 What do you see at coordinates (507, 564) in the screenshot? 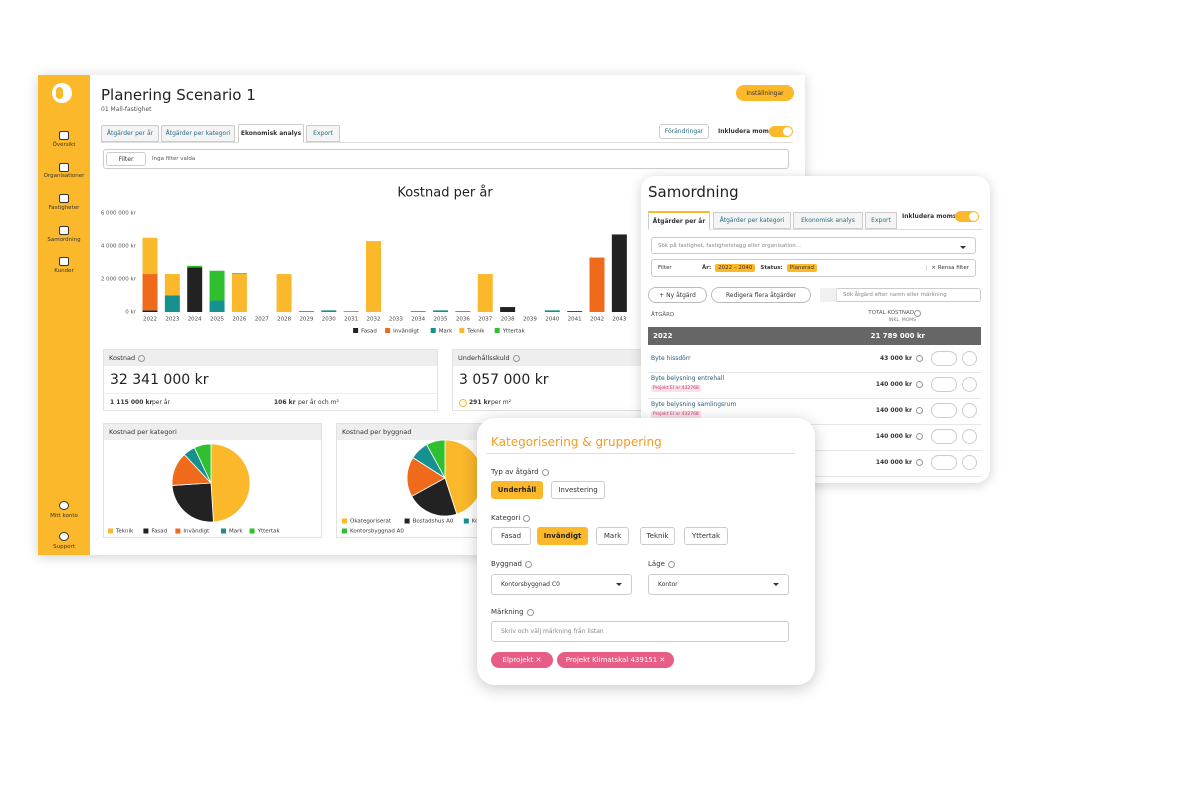
I see `field-label-text: Byggnad` at bounding box center [507, 564].